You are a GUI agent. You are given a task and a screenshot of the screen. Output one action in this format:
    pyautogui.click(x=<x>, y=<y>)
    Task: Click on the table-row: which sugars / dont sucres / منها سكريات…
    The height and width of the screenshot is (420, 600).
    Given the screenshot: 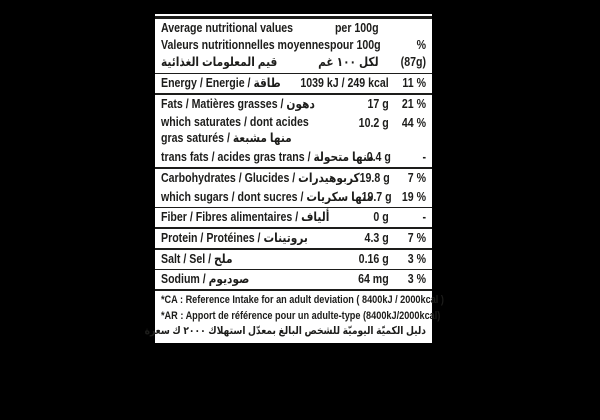 What is the action you would take?
    pyautogui.click(x=293, y=197)
    